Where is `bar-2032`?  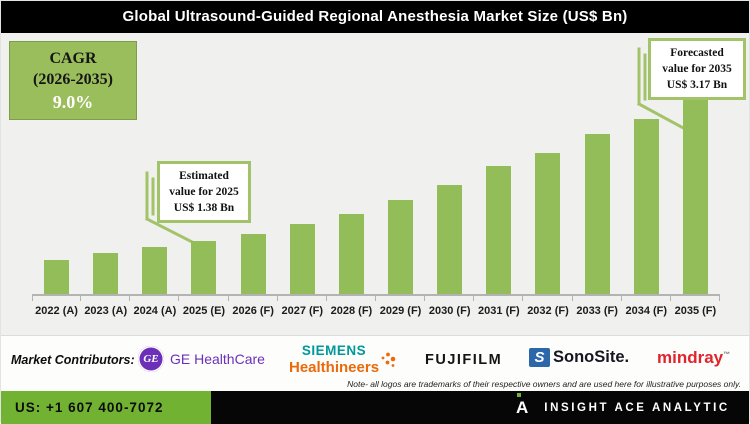
bar-2032 is located at coordinates (548, 223).